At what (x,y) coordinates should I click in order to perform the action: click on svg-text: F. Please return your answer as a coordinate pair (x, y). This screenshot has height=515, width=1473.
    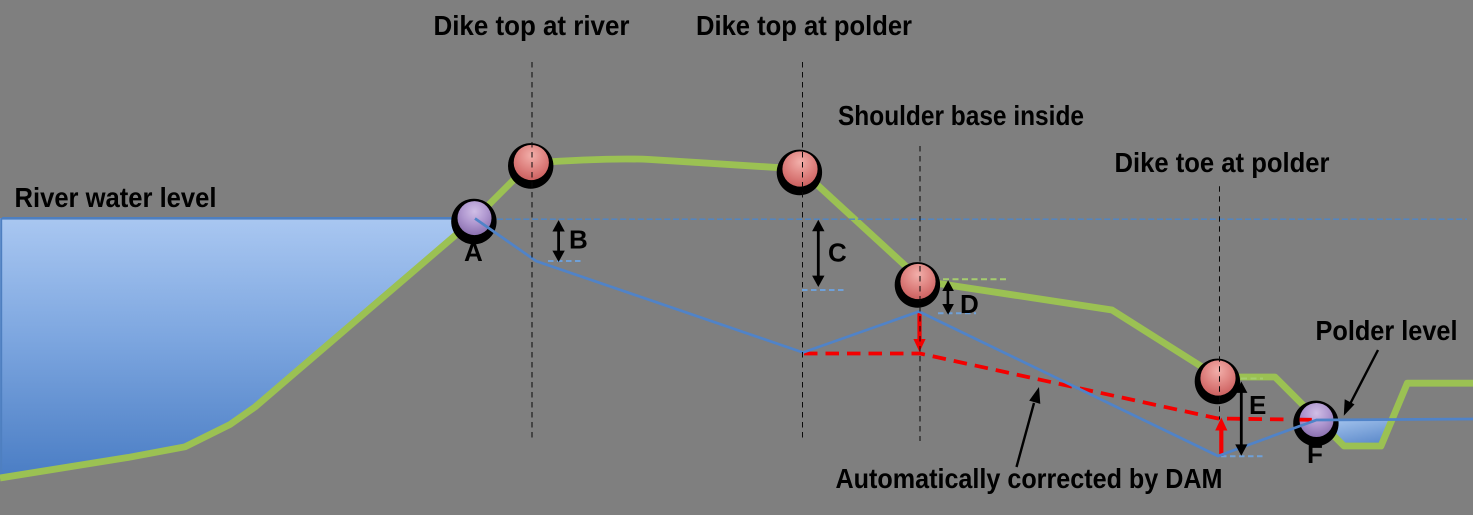
    Looking at the image, I should click on (1315, 454).